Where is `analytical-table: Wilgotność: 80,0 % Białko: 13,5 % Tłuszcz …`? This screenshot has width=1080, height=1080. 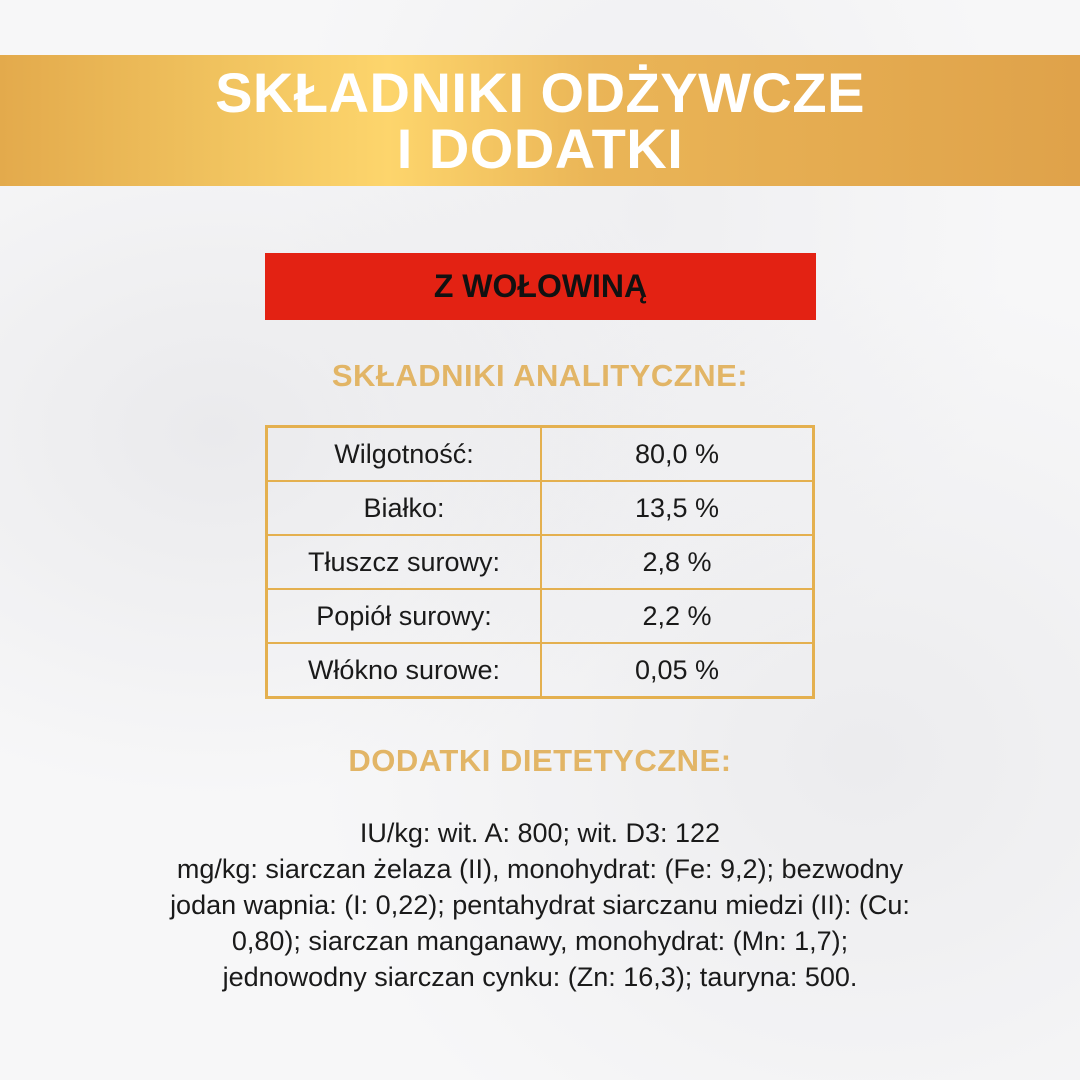 analytical-table: Wilgotność: 80,0 % Białko: 13,5 % Tłuszcz … is located at coordinates (540, 562).